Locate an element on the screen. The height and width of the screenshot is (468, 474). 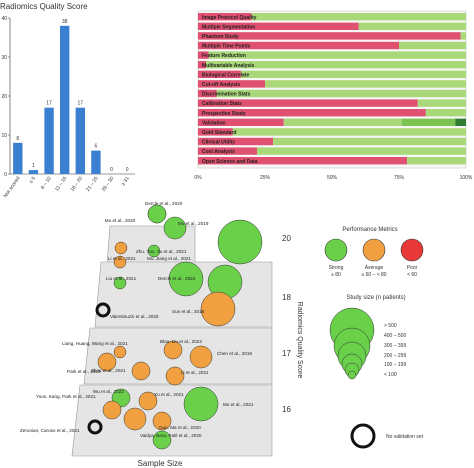
quality-category-label: Multivariable Analysis is located at coordinates (228, 66).